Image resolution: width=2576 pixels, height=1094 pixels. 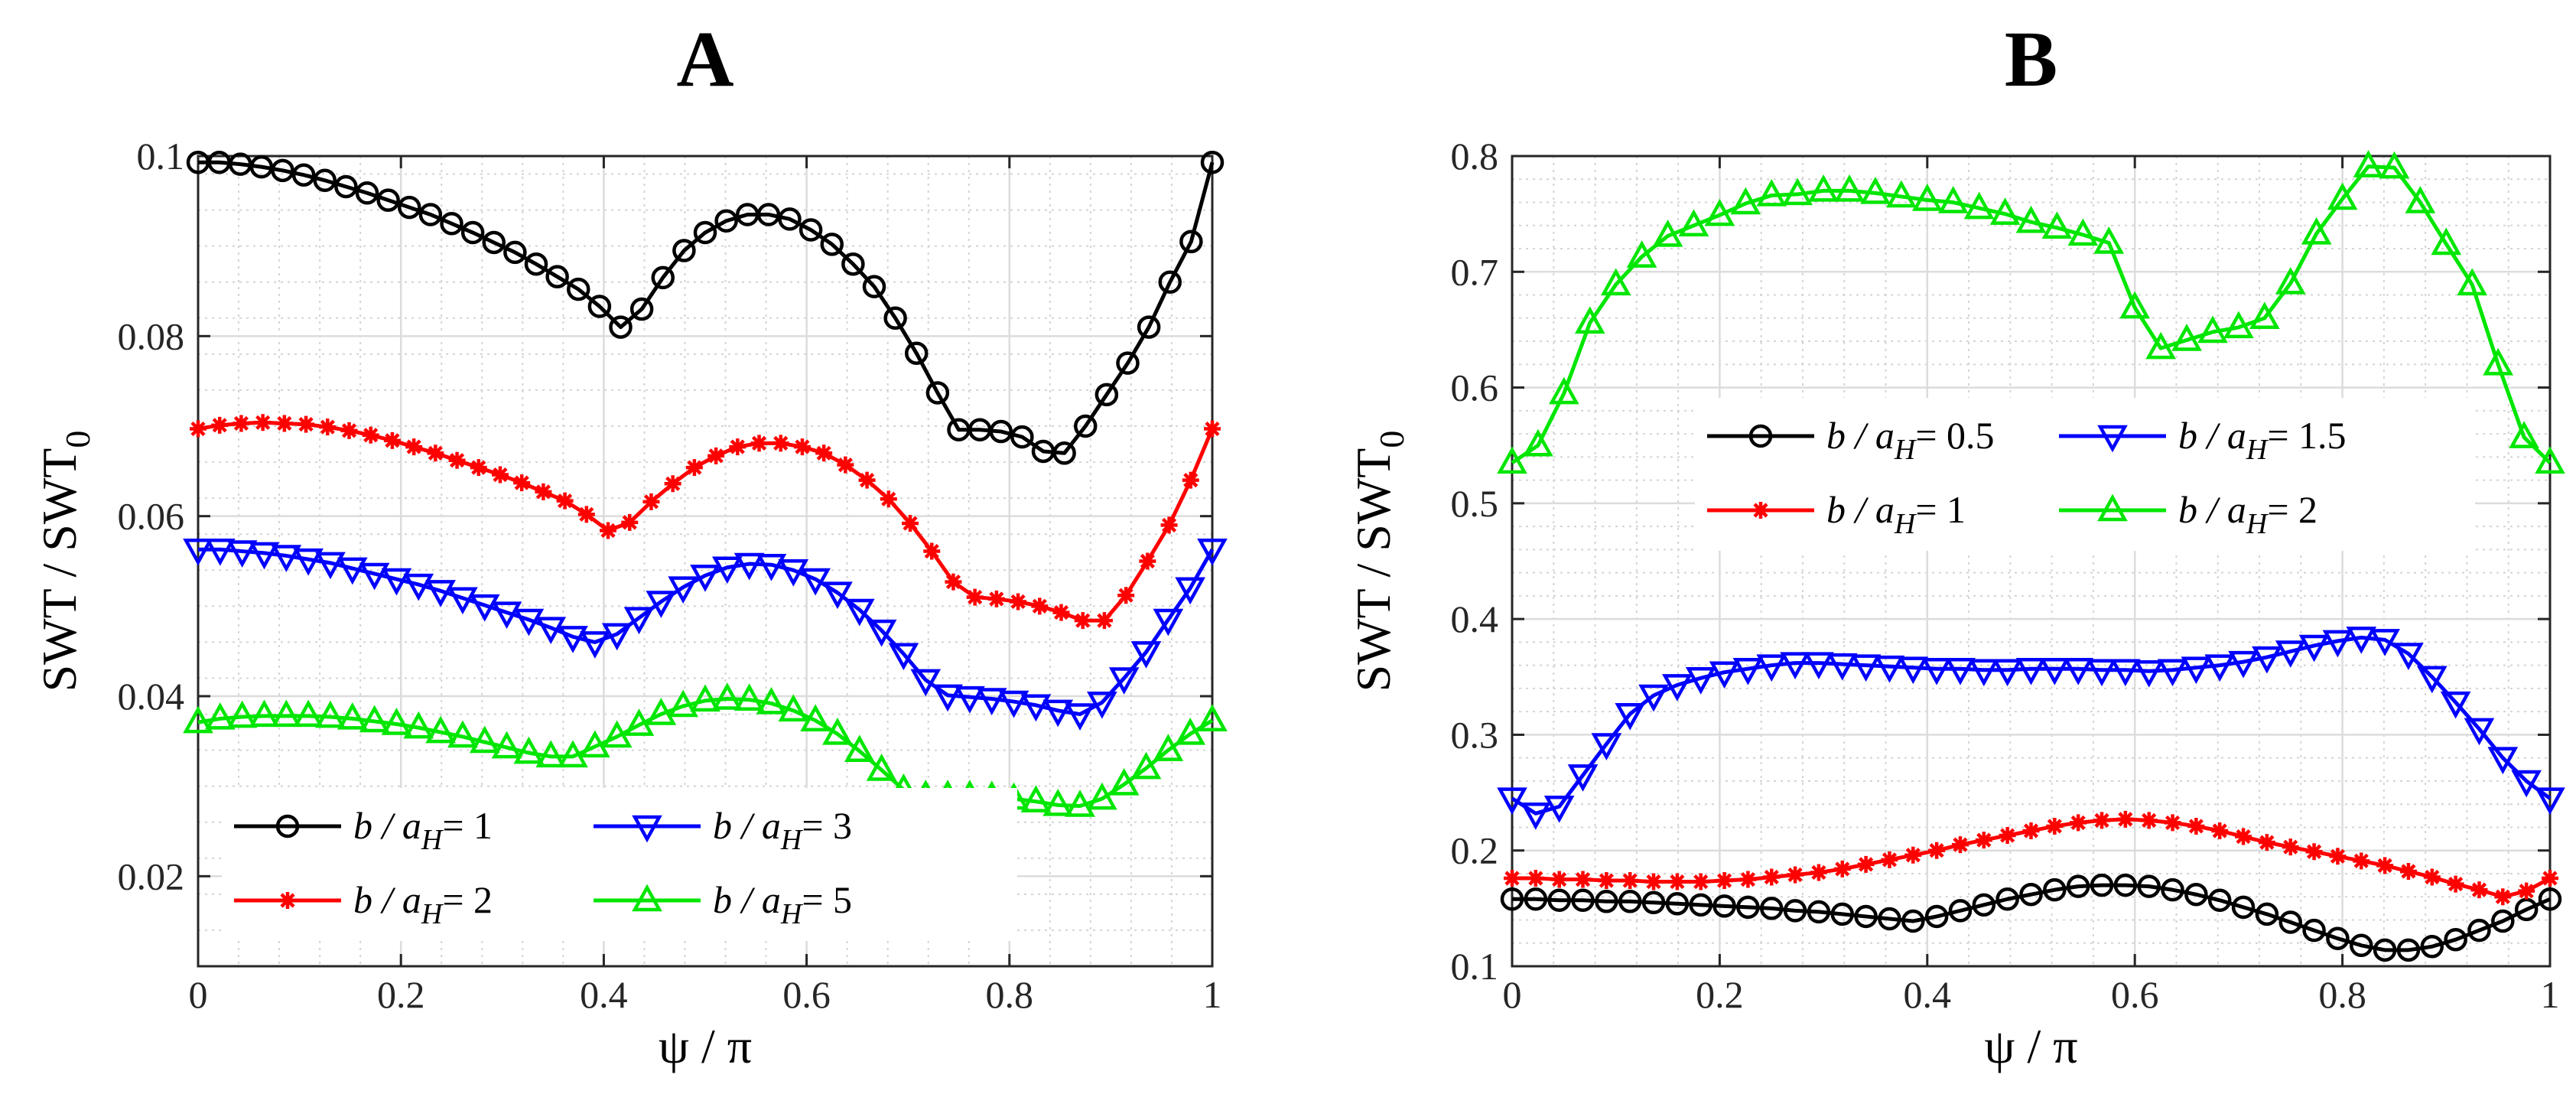 I want to click on legend-item: b / aH= 3, so click(x=723, y=830).